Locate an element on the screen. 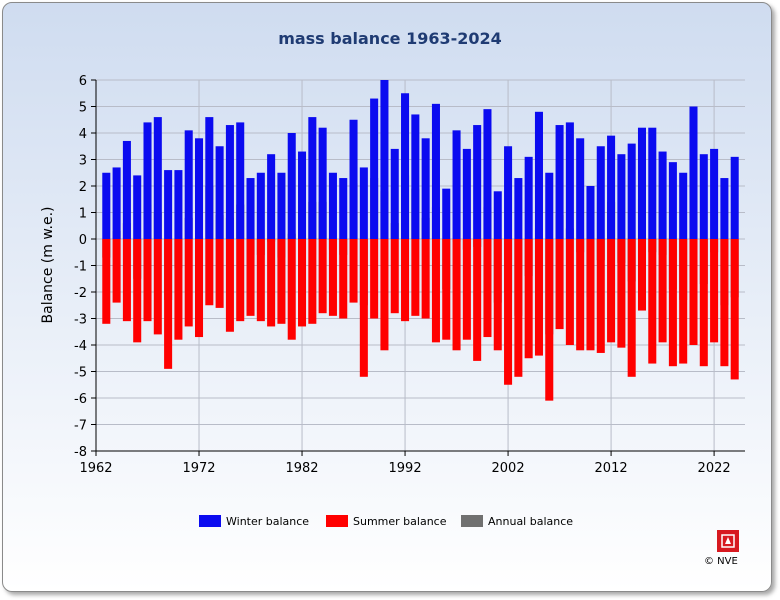 This screenshot has height=600, width=780. y-tick-label: -8 is located at coordinates (80, 452).